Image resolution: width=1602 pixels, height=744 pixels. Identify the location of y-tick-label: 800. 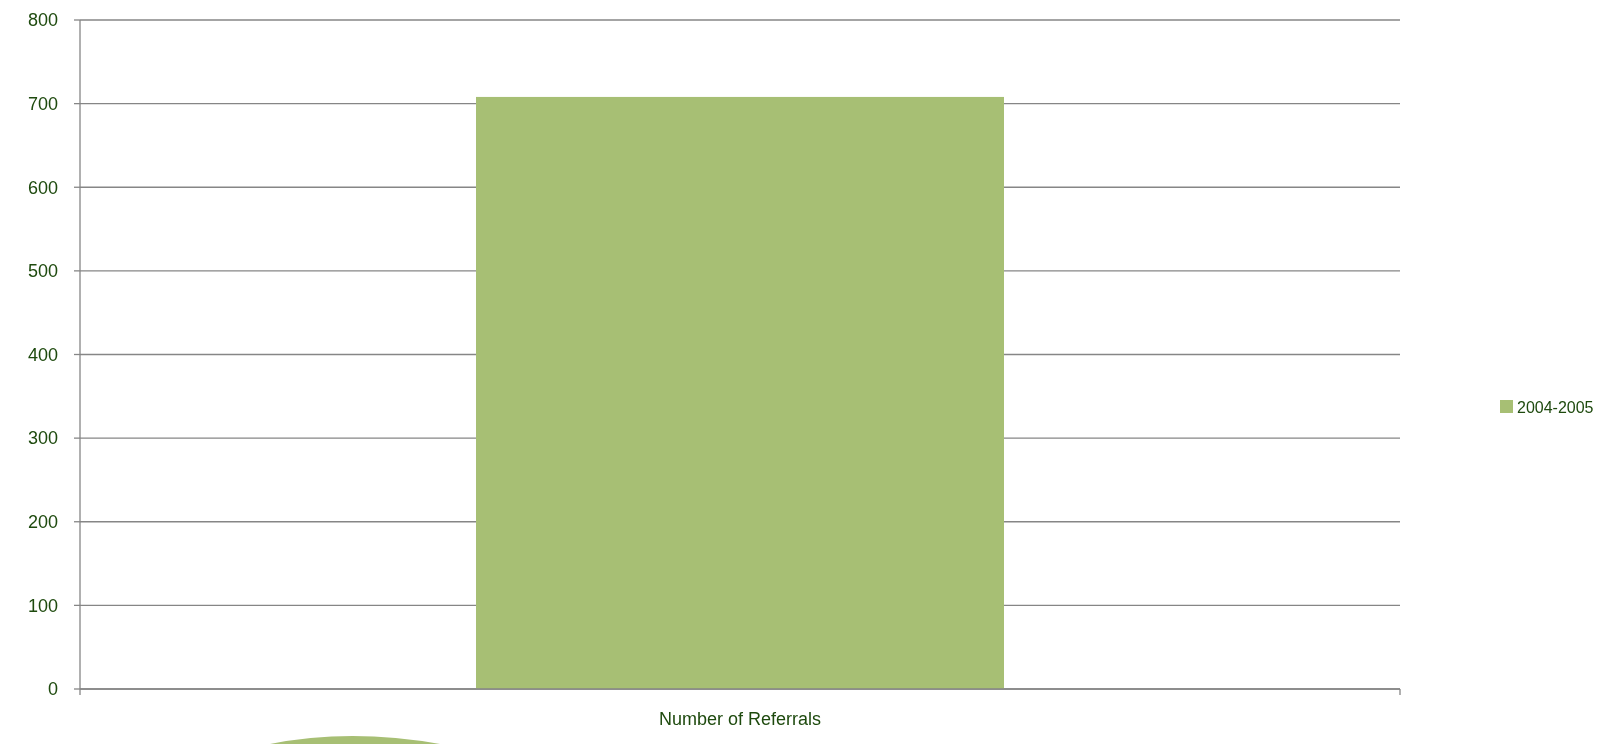
(42, 20).